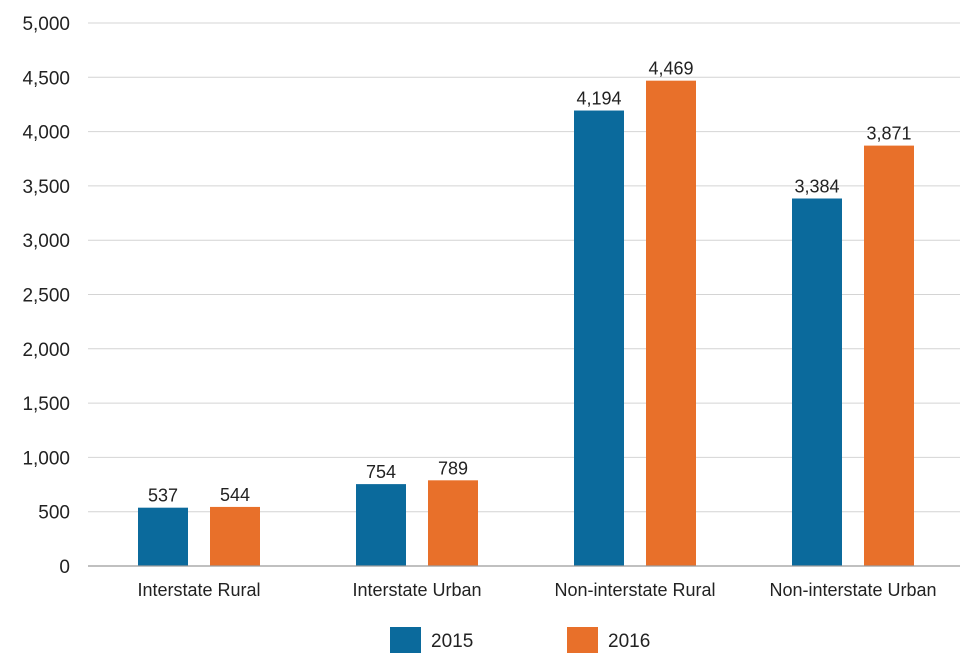  I want to click on legend-label-2016: 2016, so click(629, 641).